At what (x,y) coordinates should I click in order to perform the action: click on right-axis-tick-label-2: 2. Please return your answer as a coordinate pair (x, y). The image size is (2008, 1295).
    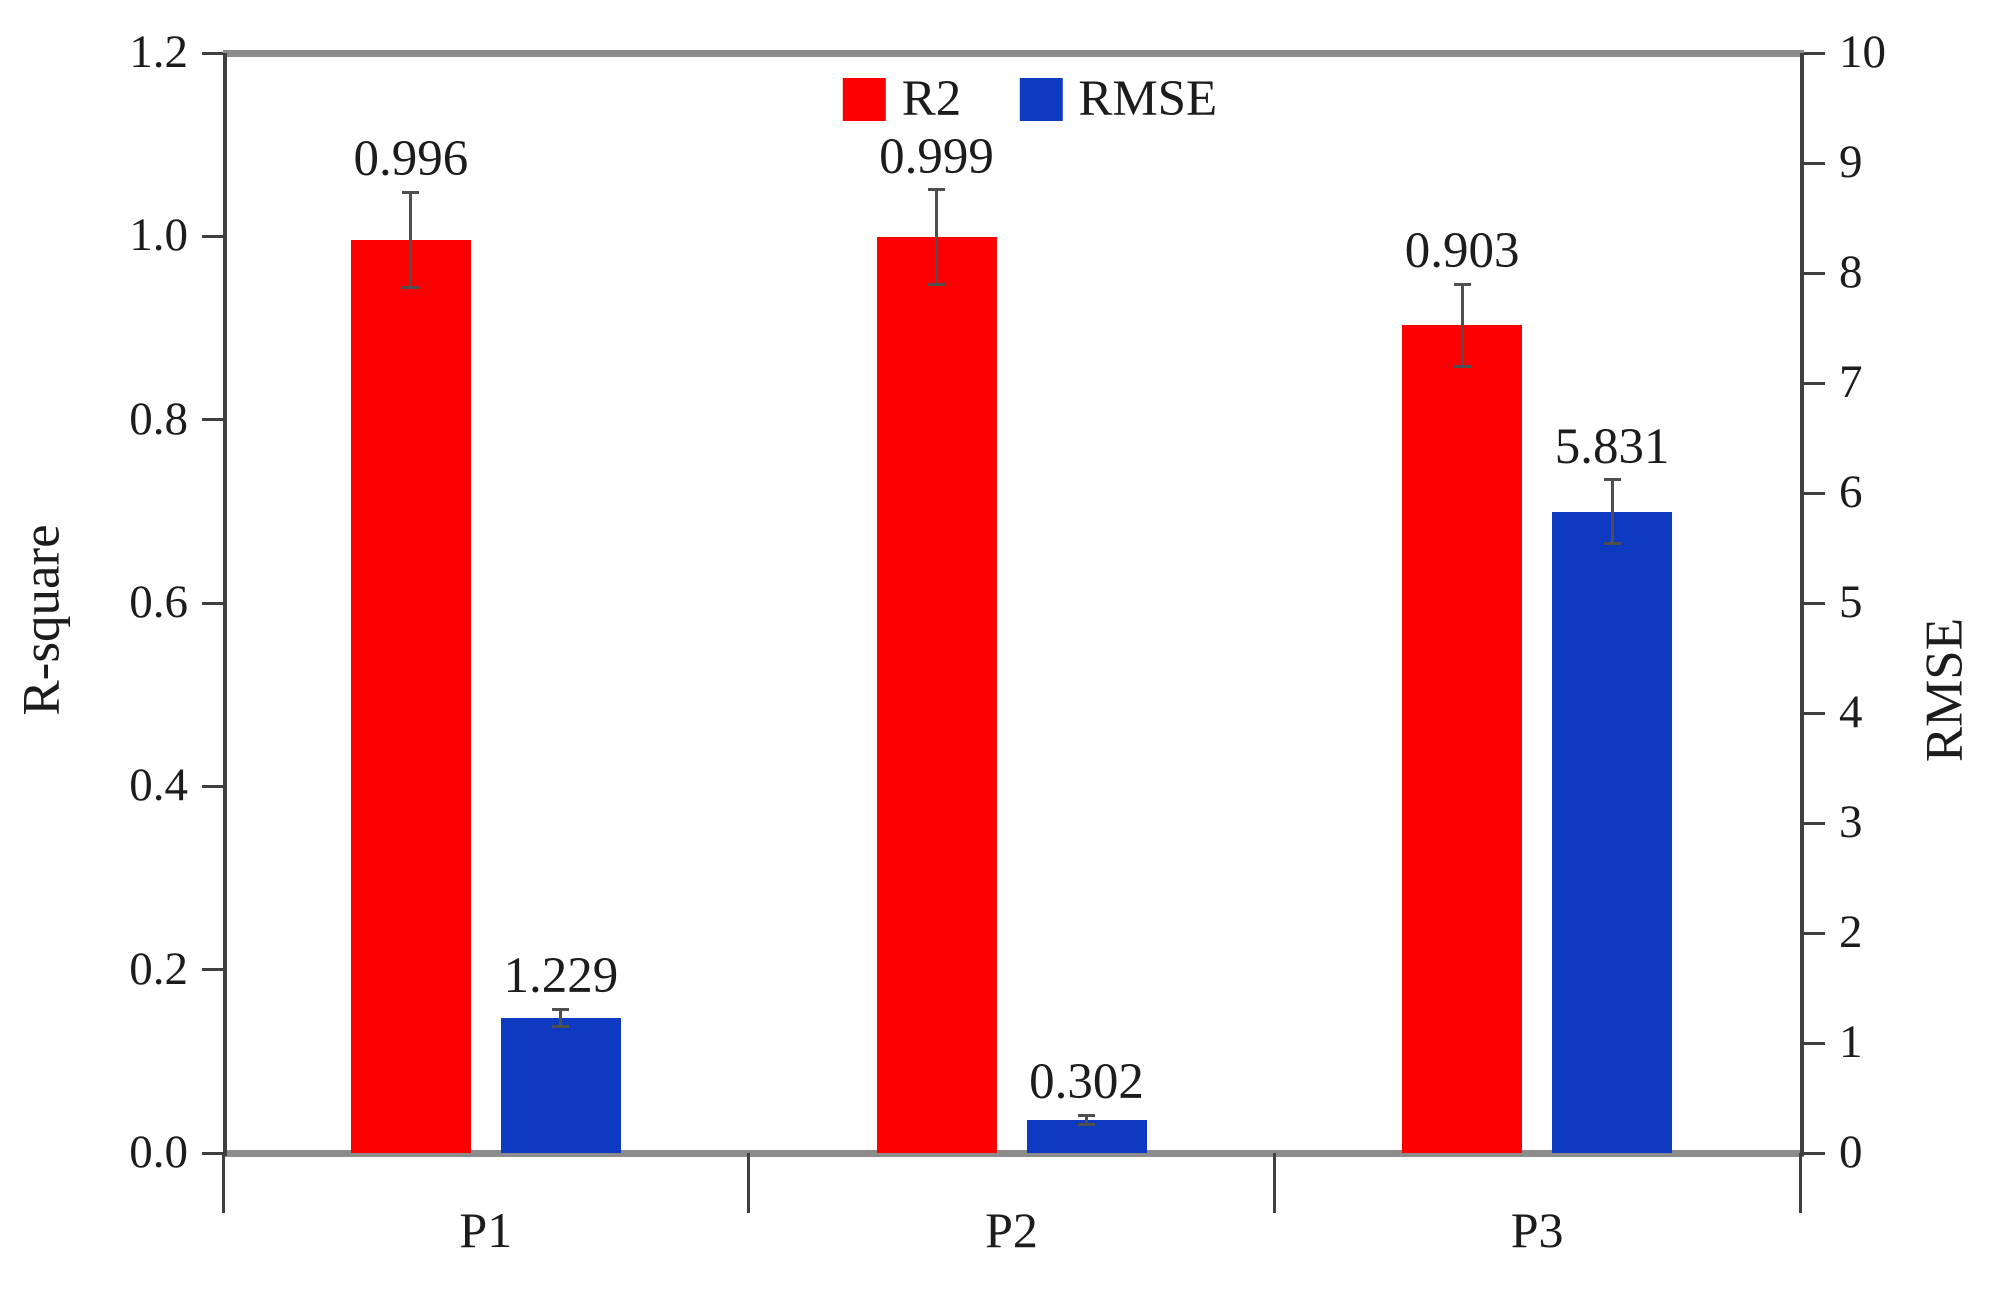
    Looking at the image, I should click on (1851, 932).